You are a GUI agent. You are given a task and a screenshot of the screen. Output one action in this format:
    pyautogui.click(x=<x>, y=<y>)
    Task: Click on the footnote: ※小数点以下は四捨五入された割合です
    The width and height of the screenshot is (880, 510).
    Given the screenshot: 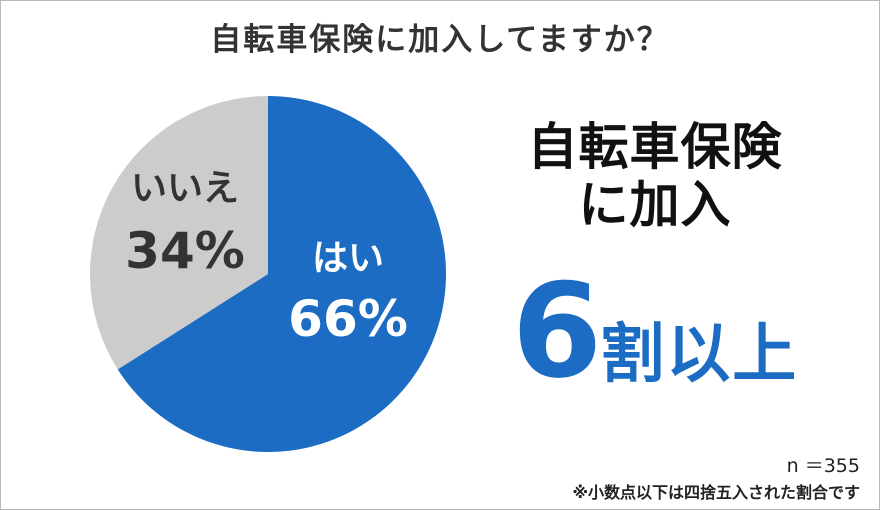 What is the action you would take?
    pyautogui.click(x=716, y=492)
    